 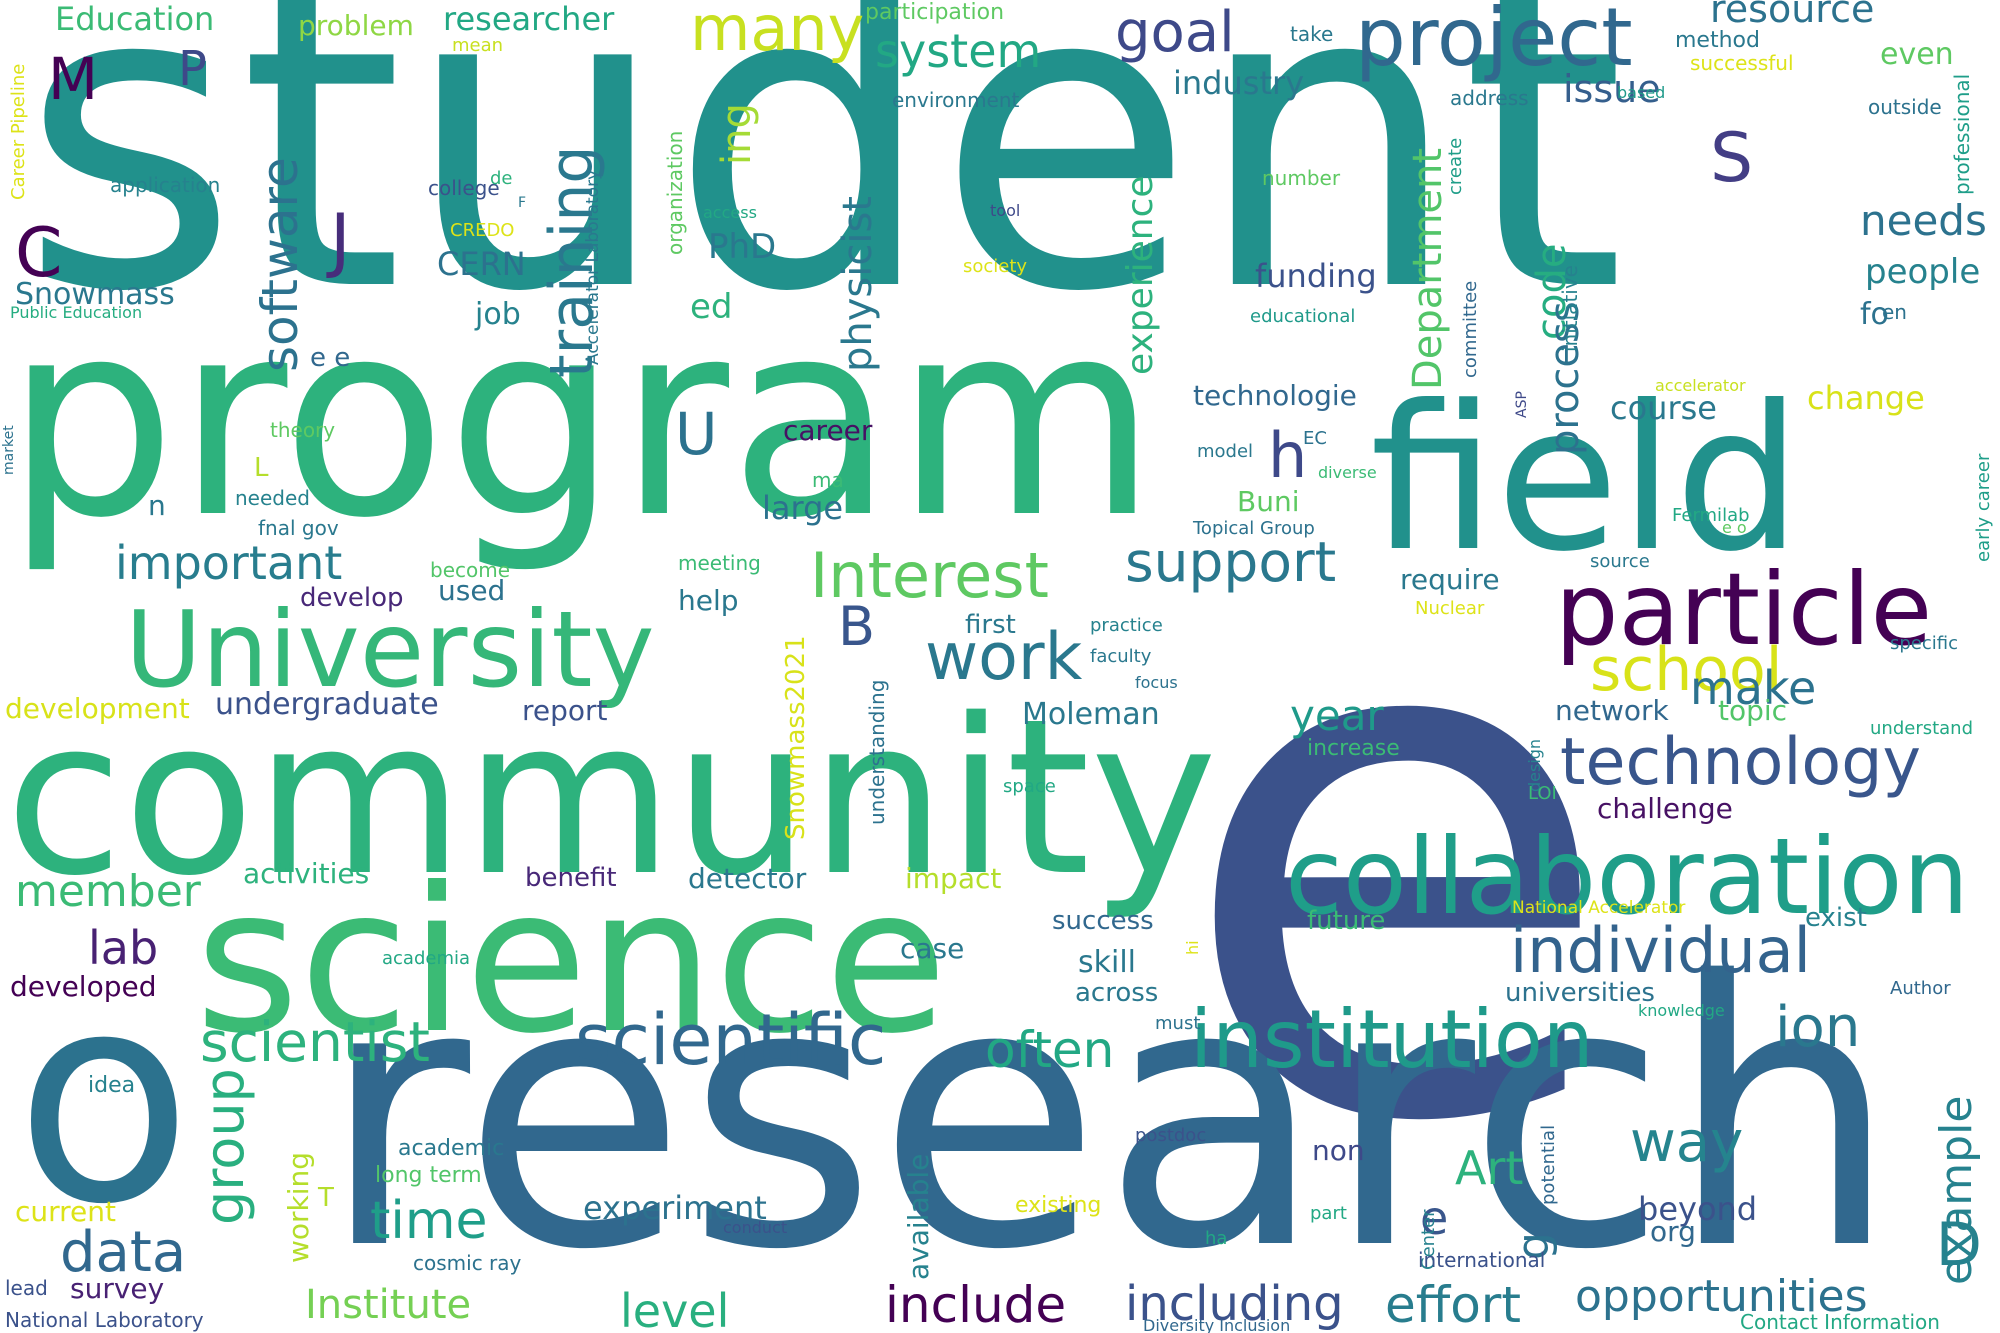 What do you see at coordinates (1924, 643) in the screenshot?
I see `word: specific` at bounding box center [1924, 643].